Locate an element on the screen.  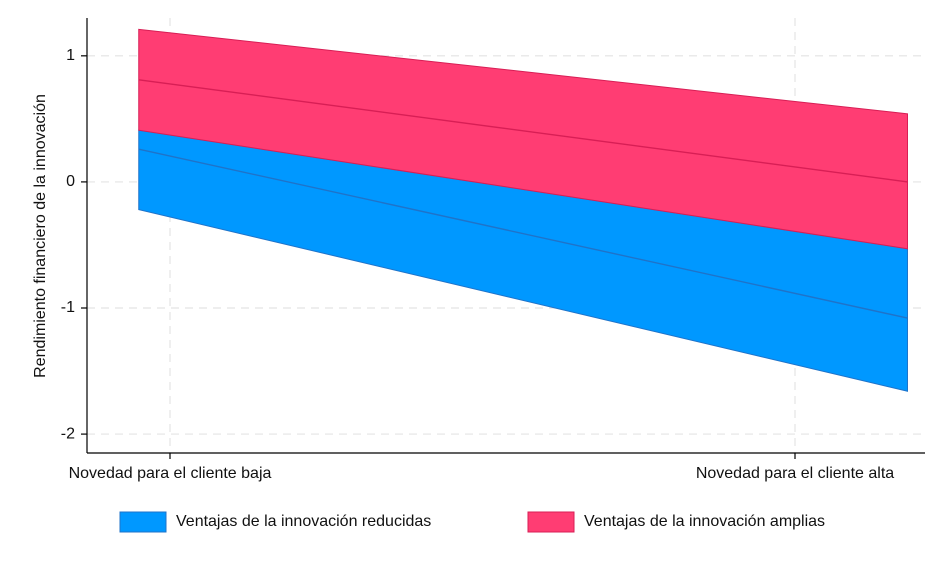
mean-line is located at coordinates (523, 131).